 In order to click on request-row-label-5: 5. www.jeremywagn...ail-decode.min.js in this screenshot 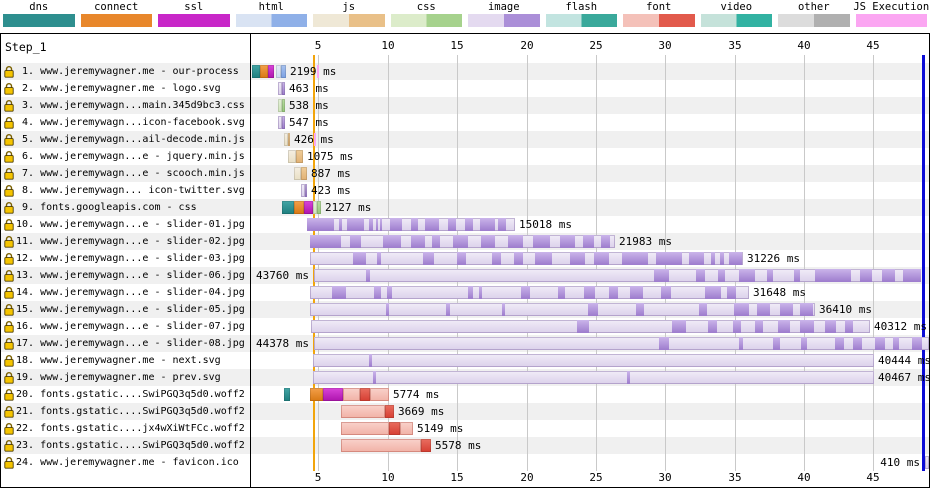, I will do `click(125, 139)`.